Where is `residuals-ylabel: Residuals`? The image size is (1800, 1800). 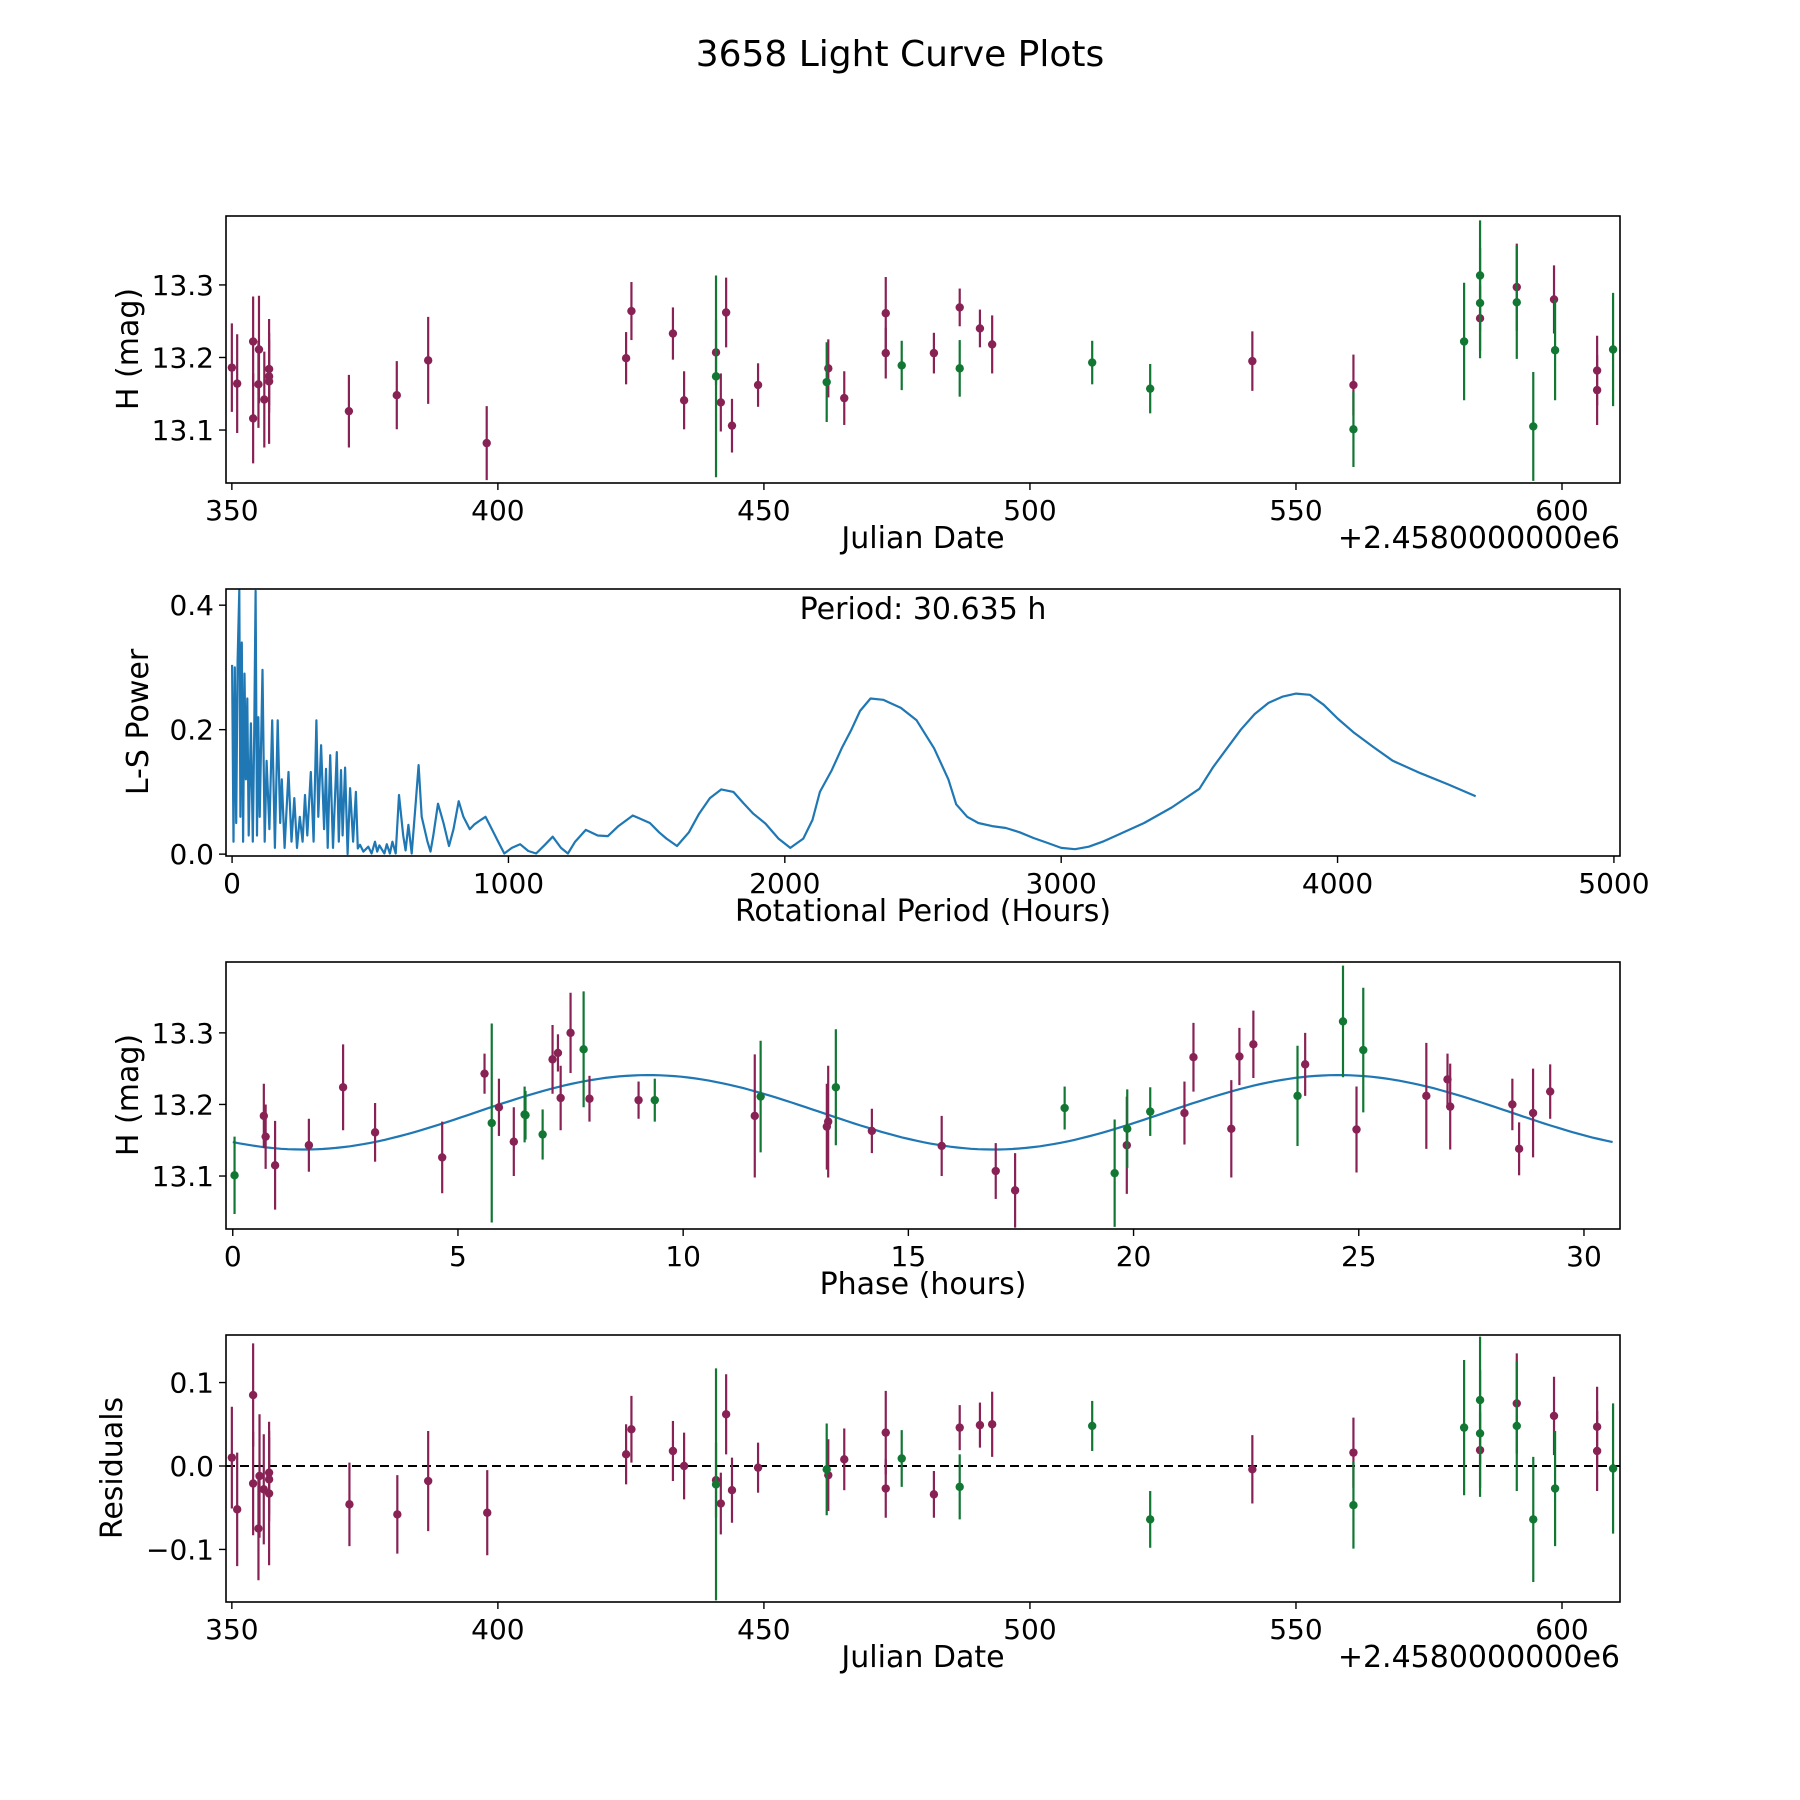 residuals-ylabel: Residuals is located at coordinates (112, 1468).